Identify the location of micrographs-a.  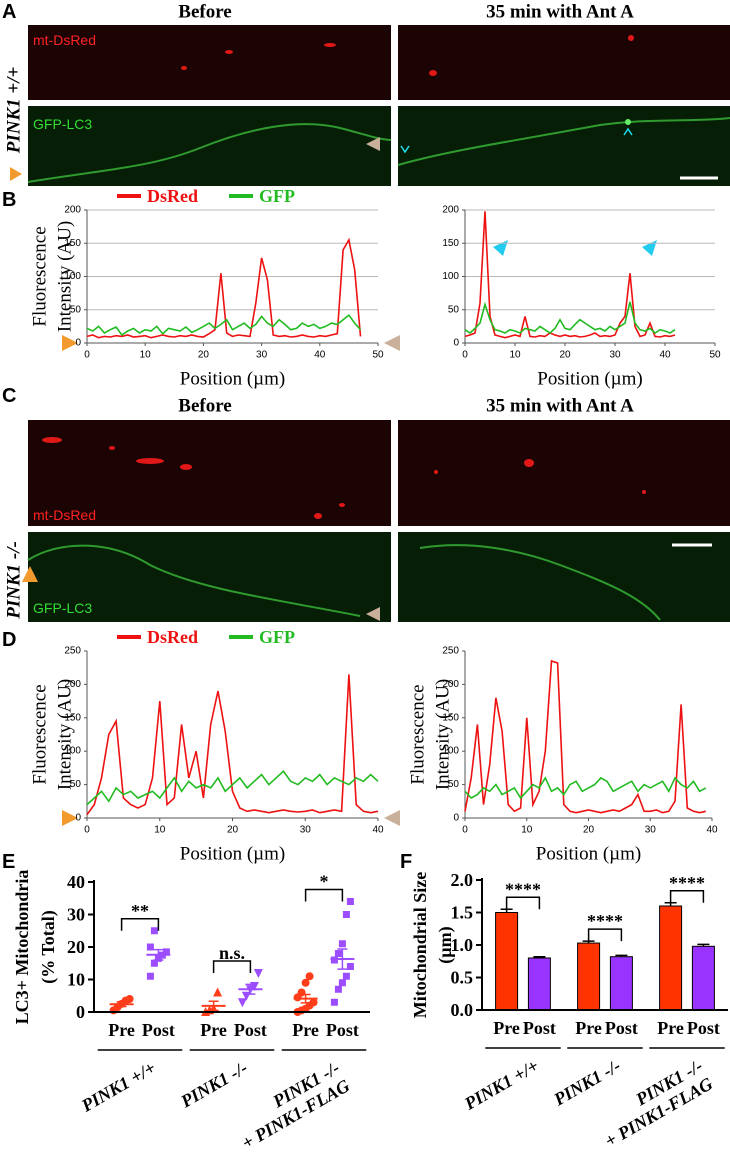
(370, 105).